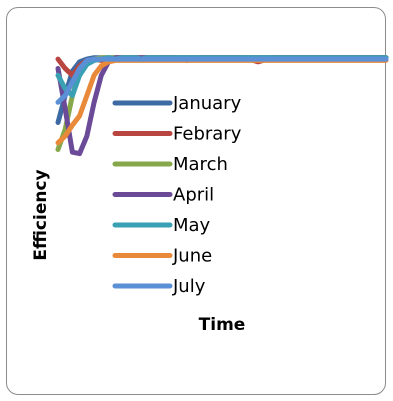 The width and height of the screenshot is (393, 401). Describe the element at coordinates (192, 256) in the screenshot. I see `legend-label-june: June` at that location.